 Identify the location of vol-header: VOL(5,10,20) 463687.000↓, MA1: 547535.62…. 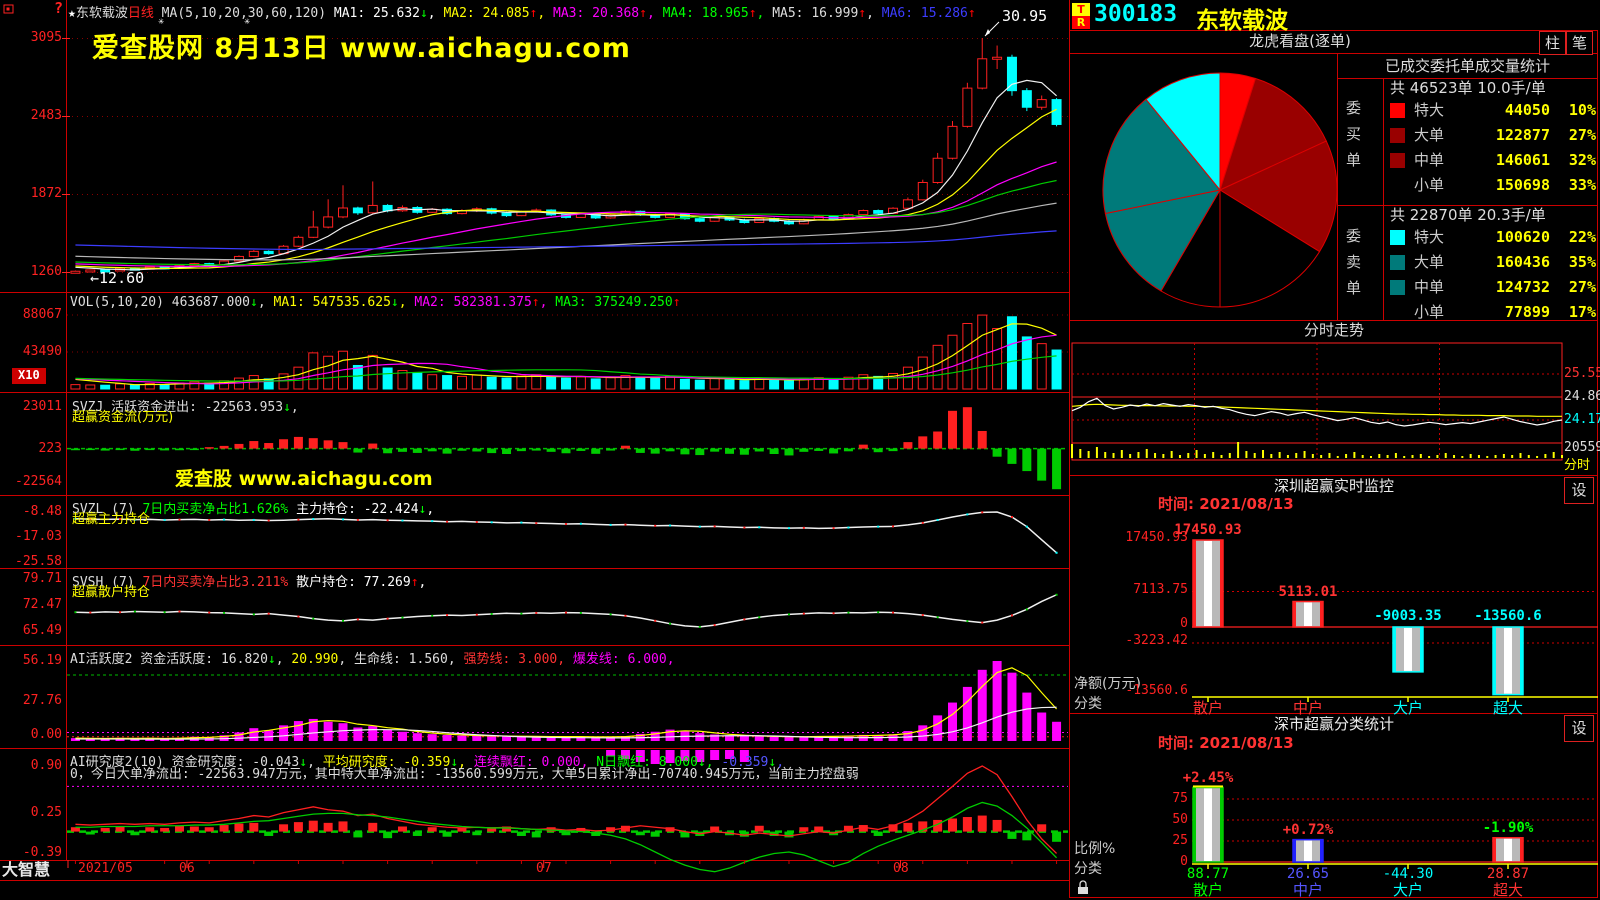
(375, 302).